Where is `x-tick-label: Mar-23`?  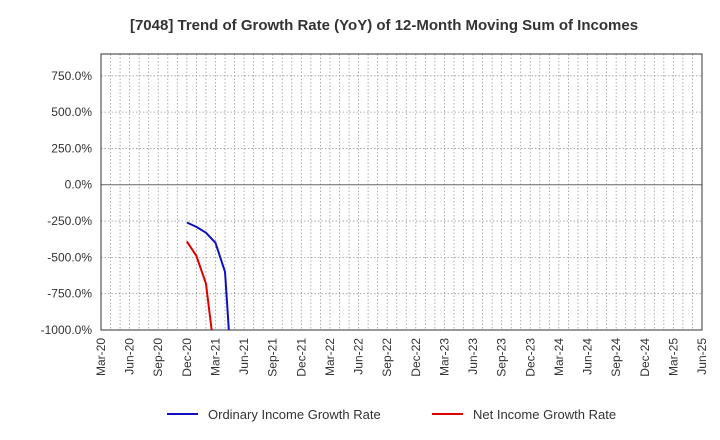 x-tick-label: Mar-23 is located at coordinates (444, 357).